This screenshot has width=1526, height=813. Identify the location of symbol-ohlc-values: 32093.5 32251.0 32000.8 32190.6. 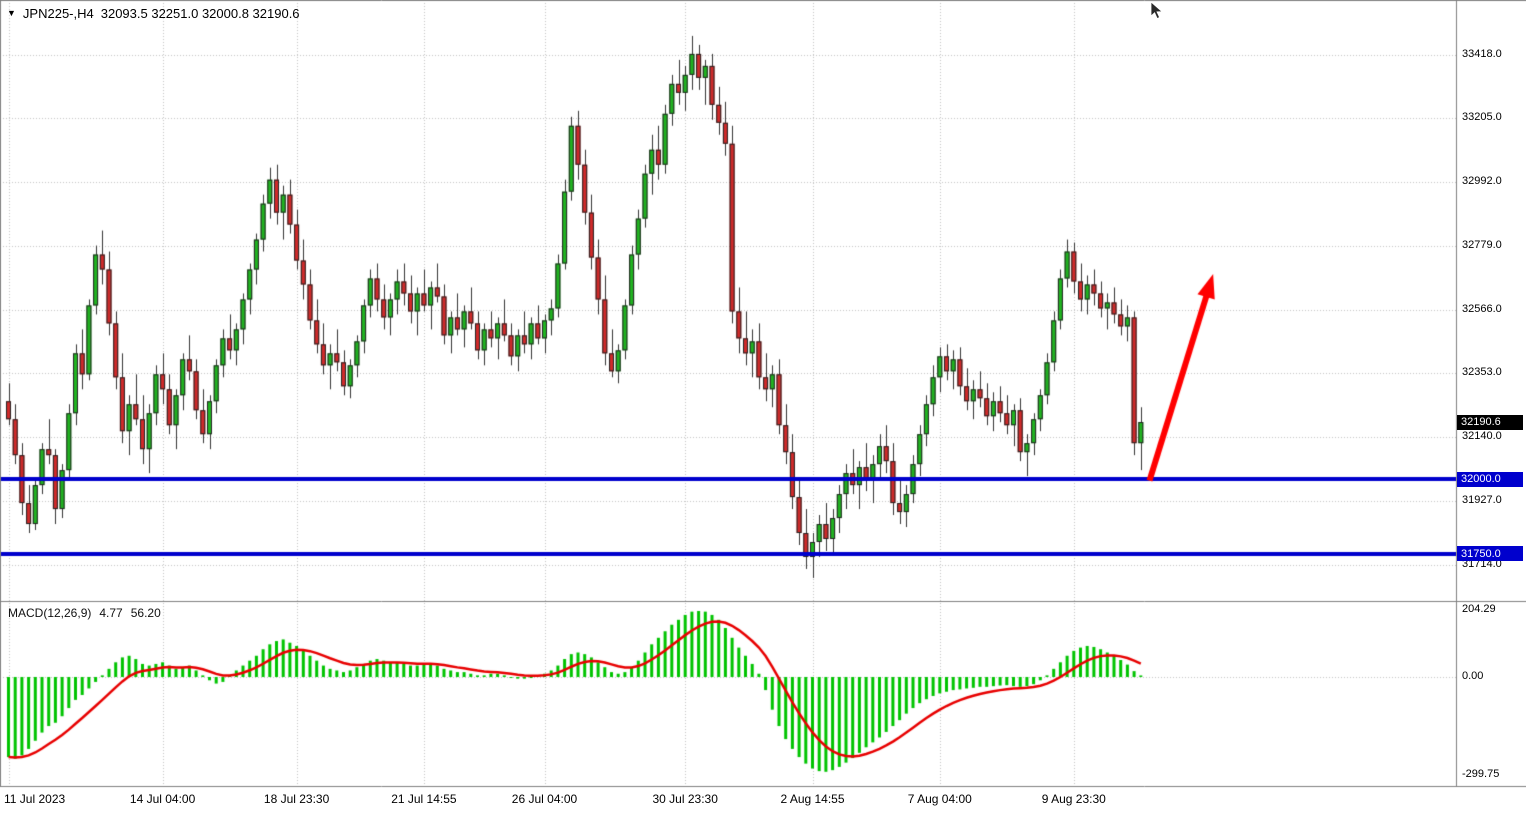
(200, 13).